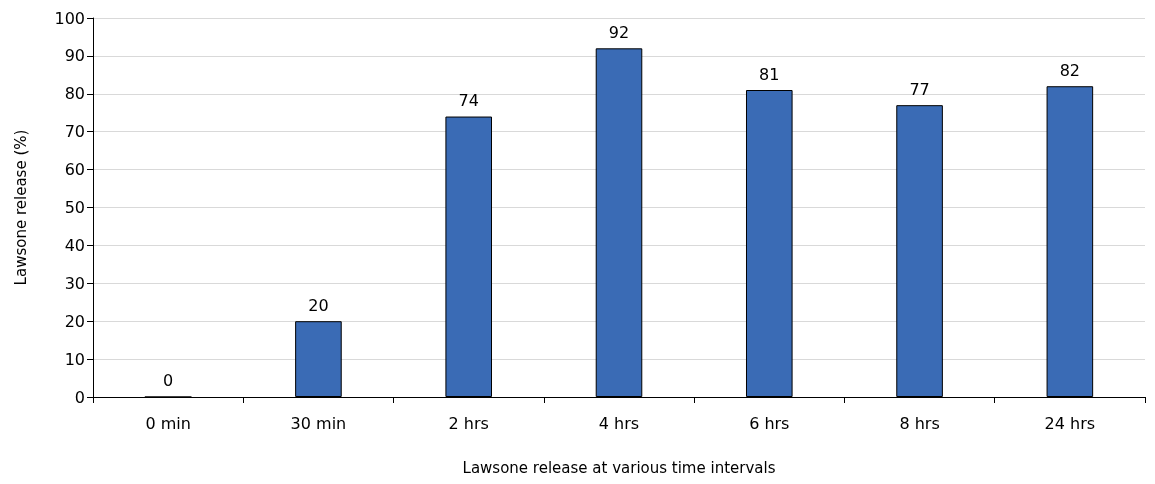 The height and width of the screenshot is (484, 1155). What do you see at coordinates (74, 132) in the screenshot?
I see `y-tick-label: 70` at bounding box center [74, 132].